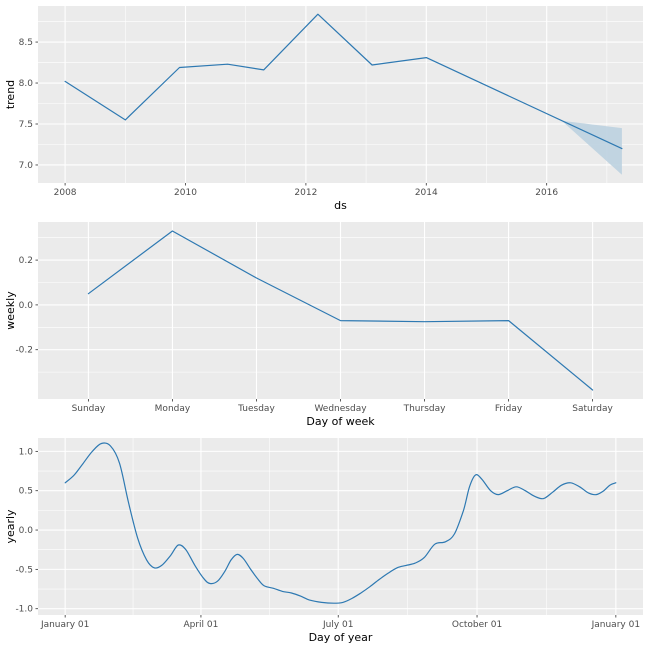 The image size is (648, 648). I want to click on x-tick-label: April 01, so click(200, 625).